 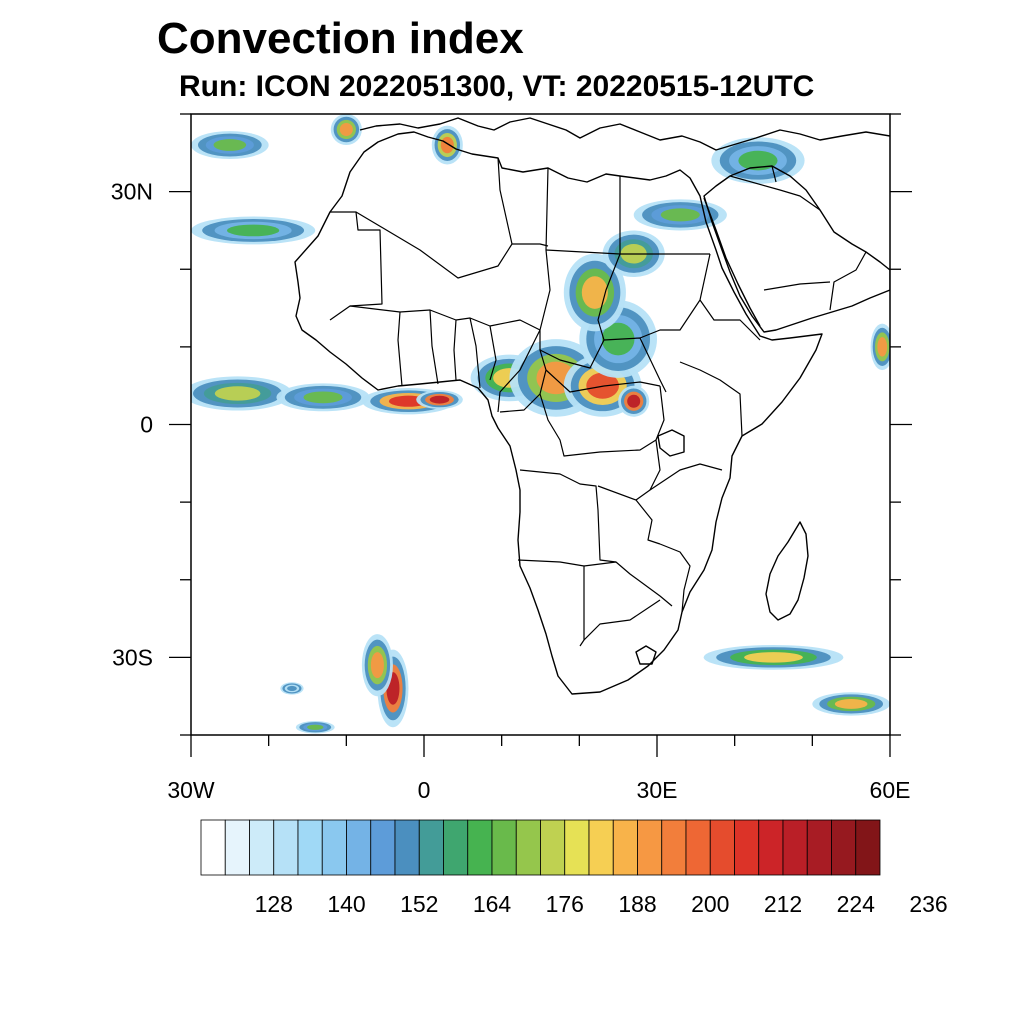 What do you see at coordinates (928, 904) in the screenshot?
I see `colorbar-label: 236` at bounding box center [928, 904].